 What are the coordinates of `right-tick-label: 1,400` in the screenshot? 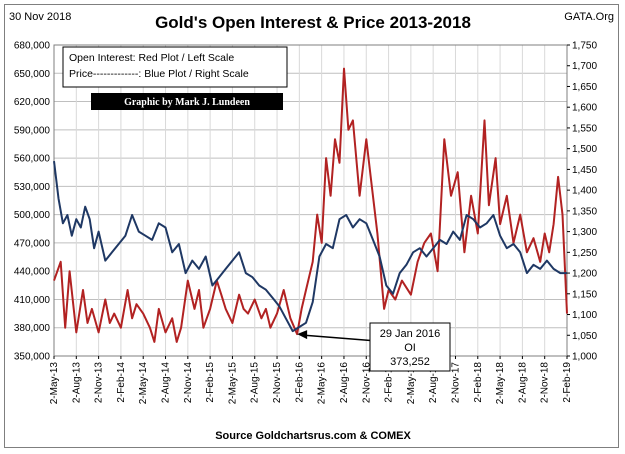 It's located at (584, 191).